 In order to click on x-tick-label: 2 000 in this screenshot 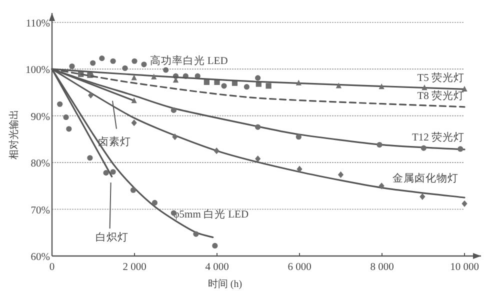, I will do `click(134, 267)`.